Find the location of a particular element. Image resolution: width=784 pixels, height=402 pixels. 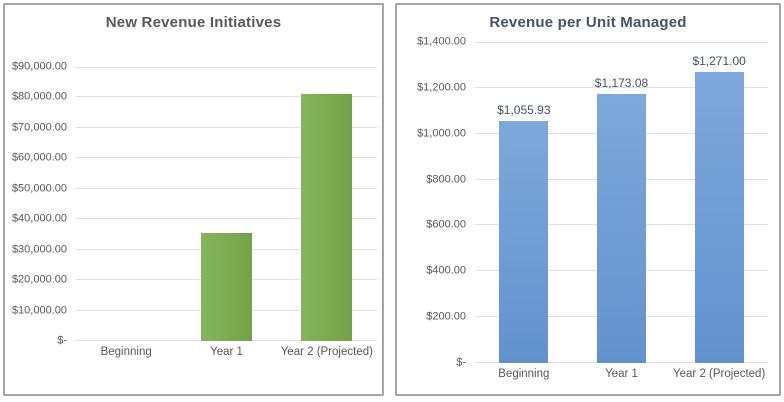

y-axis-tick-label: $40,000.00 is located at coordinates (39, 218).